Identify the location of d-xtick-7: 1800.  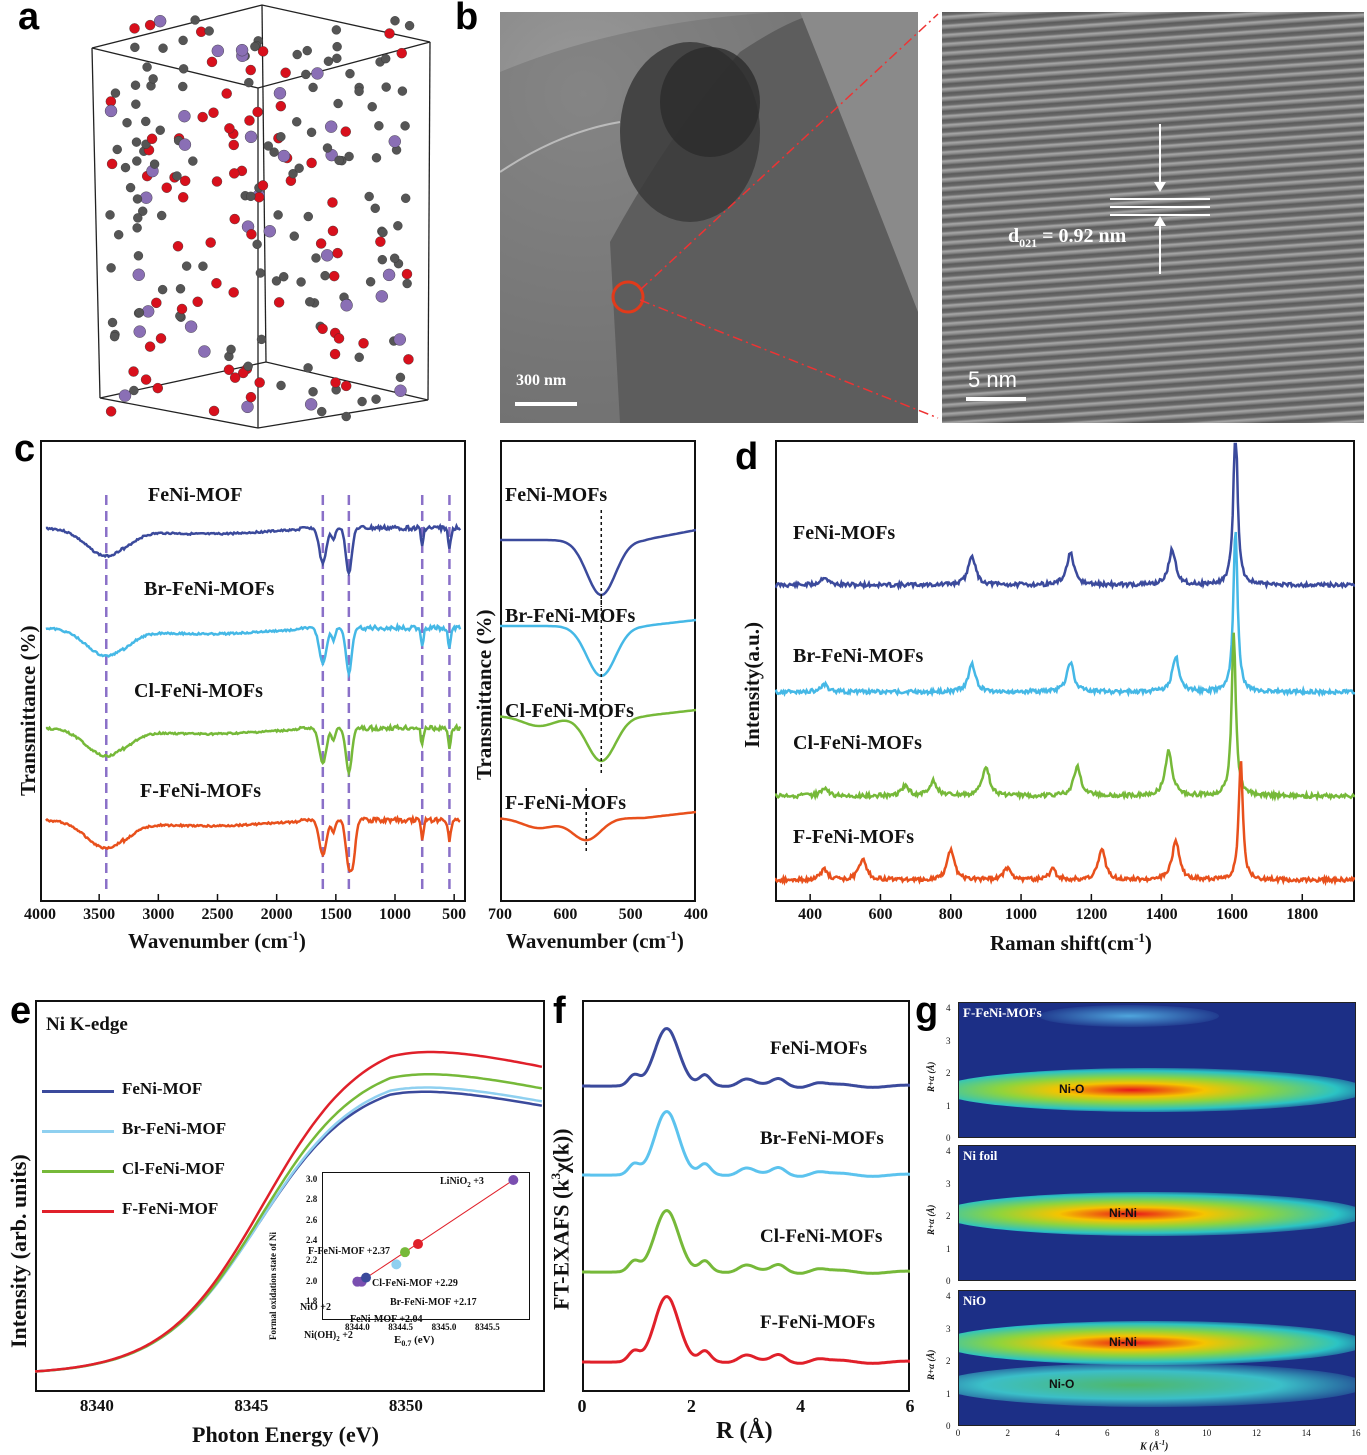
(1302, 914).